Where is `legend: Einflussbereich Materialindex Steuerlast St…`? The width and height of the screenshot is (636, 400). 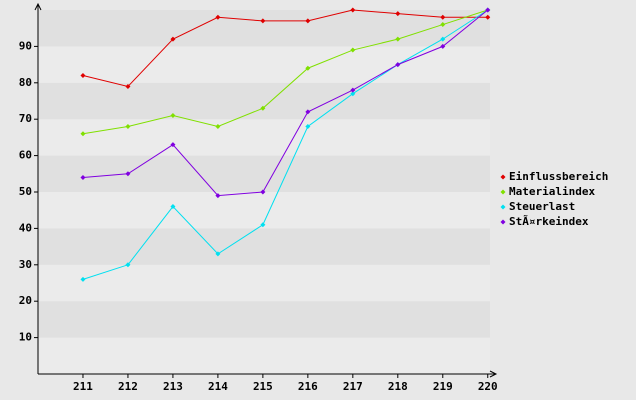
legend: Einflussbereich Materialindex Steuerlast St… is located at coordinates (554, 199).